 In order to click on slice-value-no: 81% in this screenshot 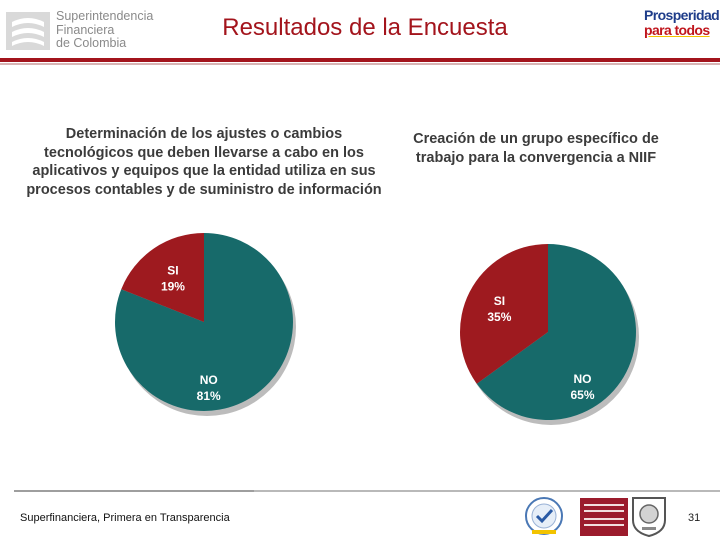, I will do `click(209, 396)`.